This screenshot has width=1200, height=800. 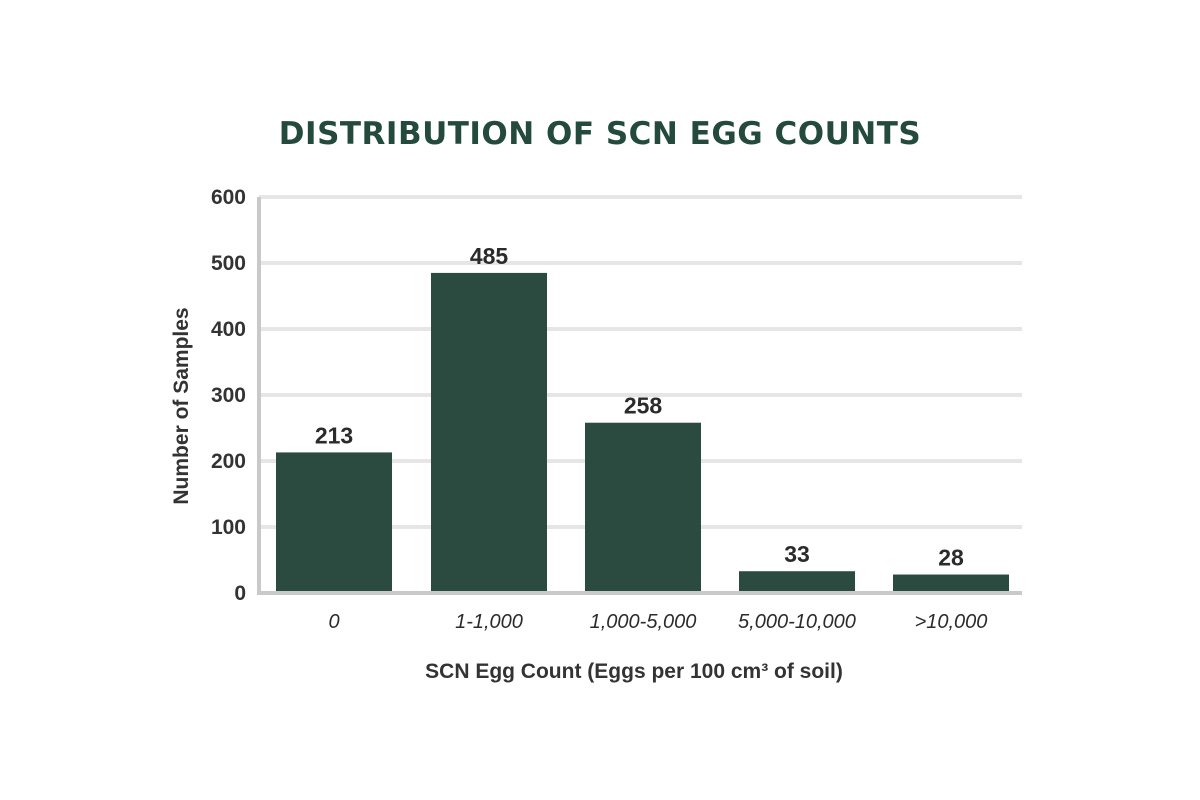 What do you see at coordinates (643, 622) in the screenshot?
I see `x-category-label: 1,000-5,000` at bounding box center [643, 622].